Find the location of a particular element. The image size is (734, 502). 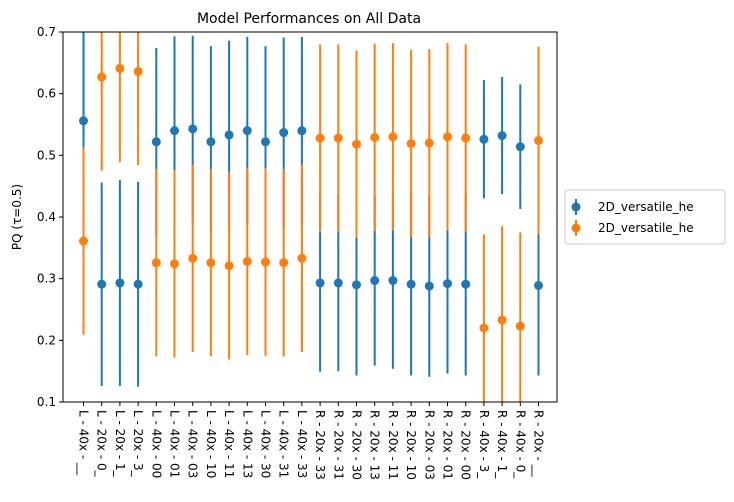

legend-box is located at coordinates (645, 217).